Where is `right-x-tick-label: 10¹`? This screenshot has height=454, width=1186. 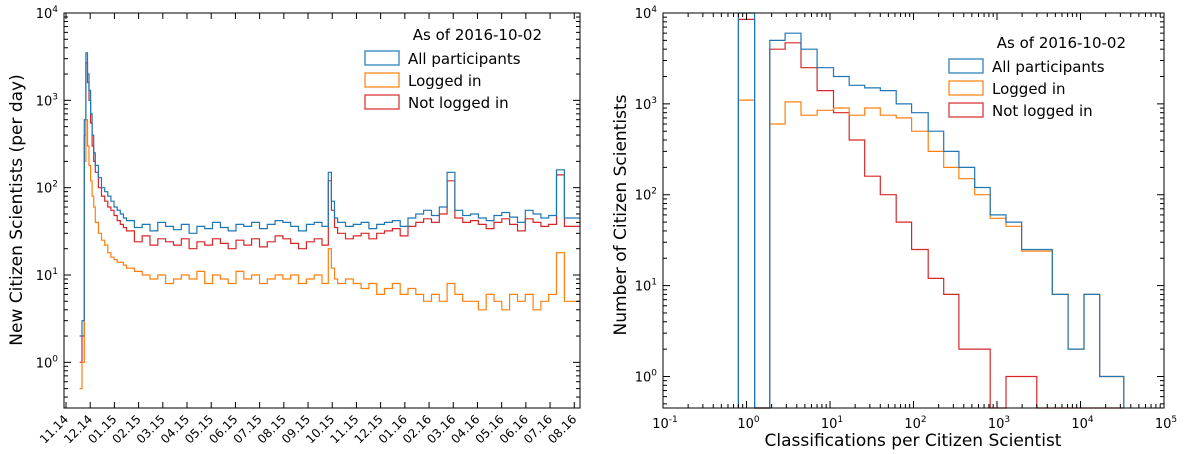 right-x-tick-label: 10¹ is located at coordinates (832, 423).